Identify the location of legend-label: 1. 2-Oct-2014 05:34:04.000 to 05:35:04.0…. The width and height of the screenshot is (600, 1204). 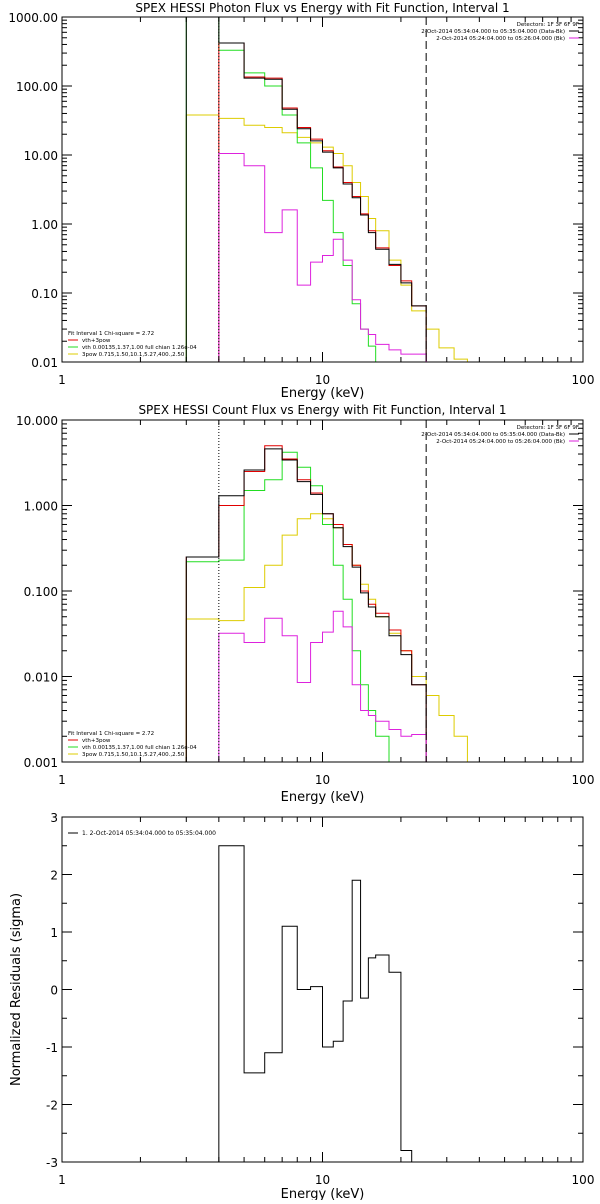
(149, 833).